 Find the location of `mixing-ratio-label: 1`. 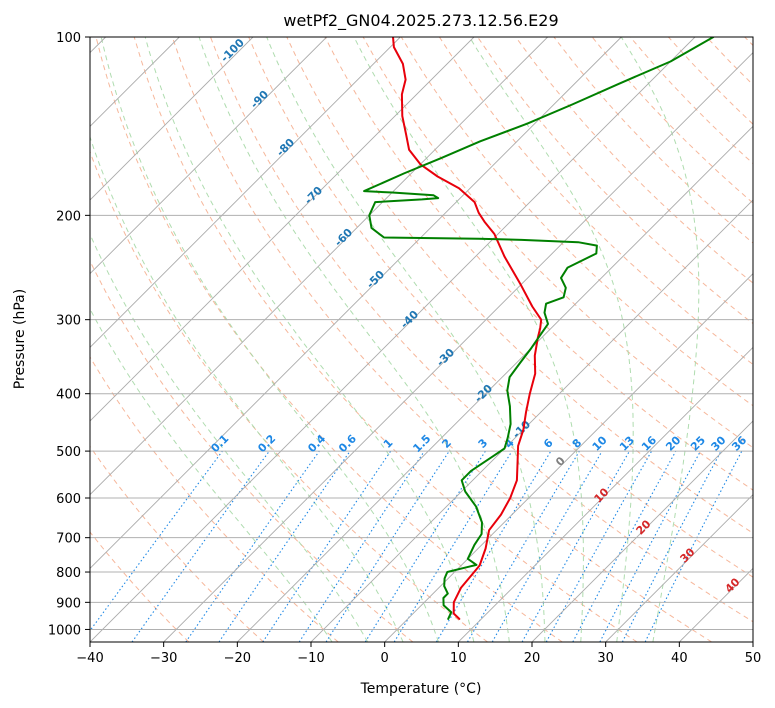

mixing-ratio-label: 1 is located at coordinates (388, 443).